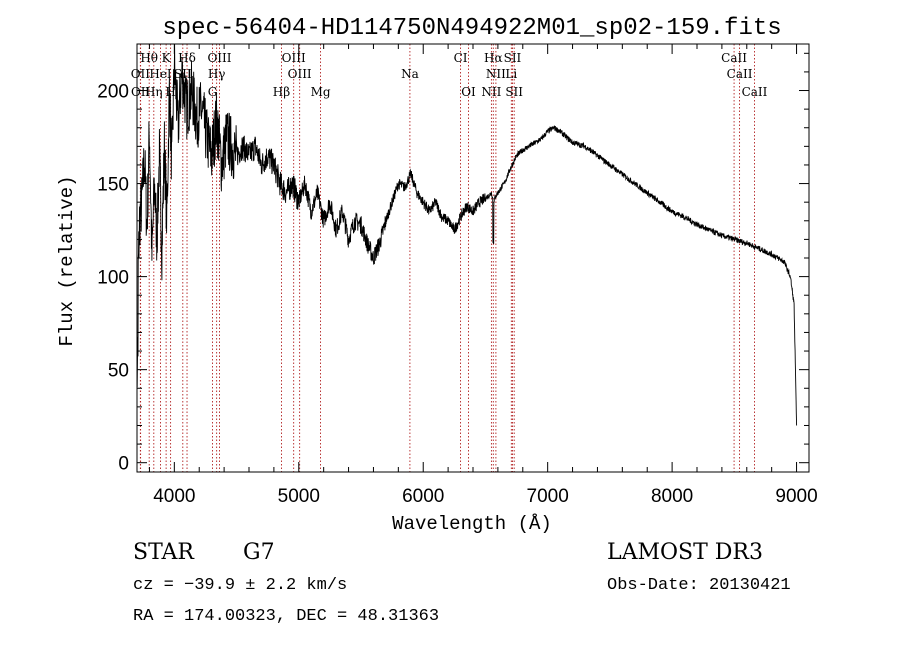 This screenshot has height=649, width=900. I want to click on line-marker-label: CI, so click(461, 58).